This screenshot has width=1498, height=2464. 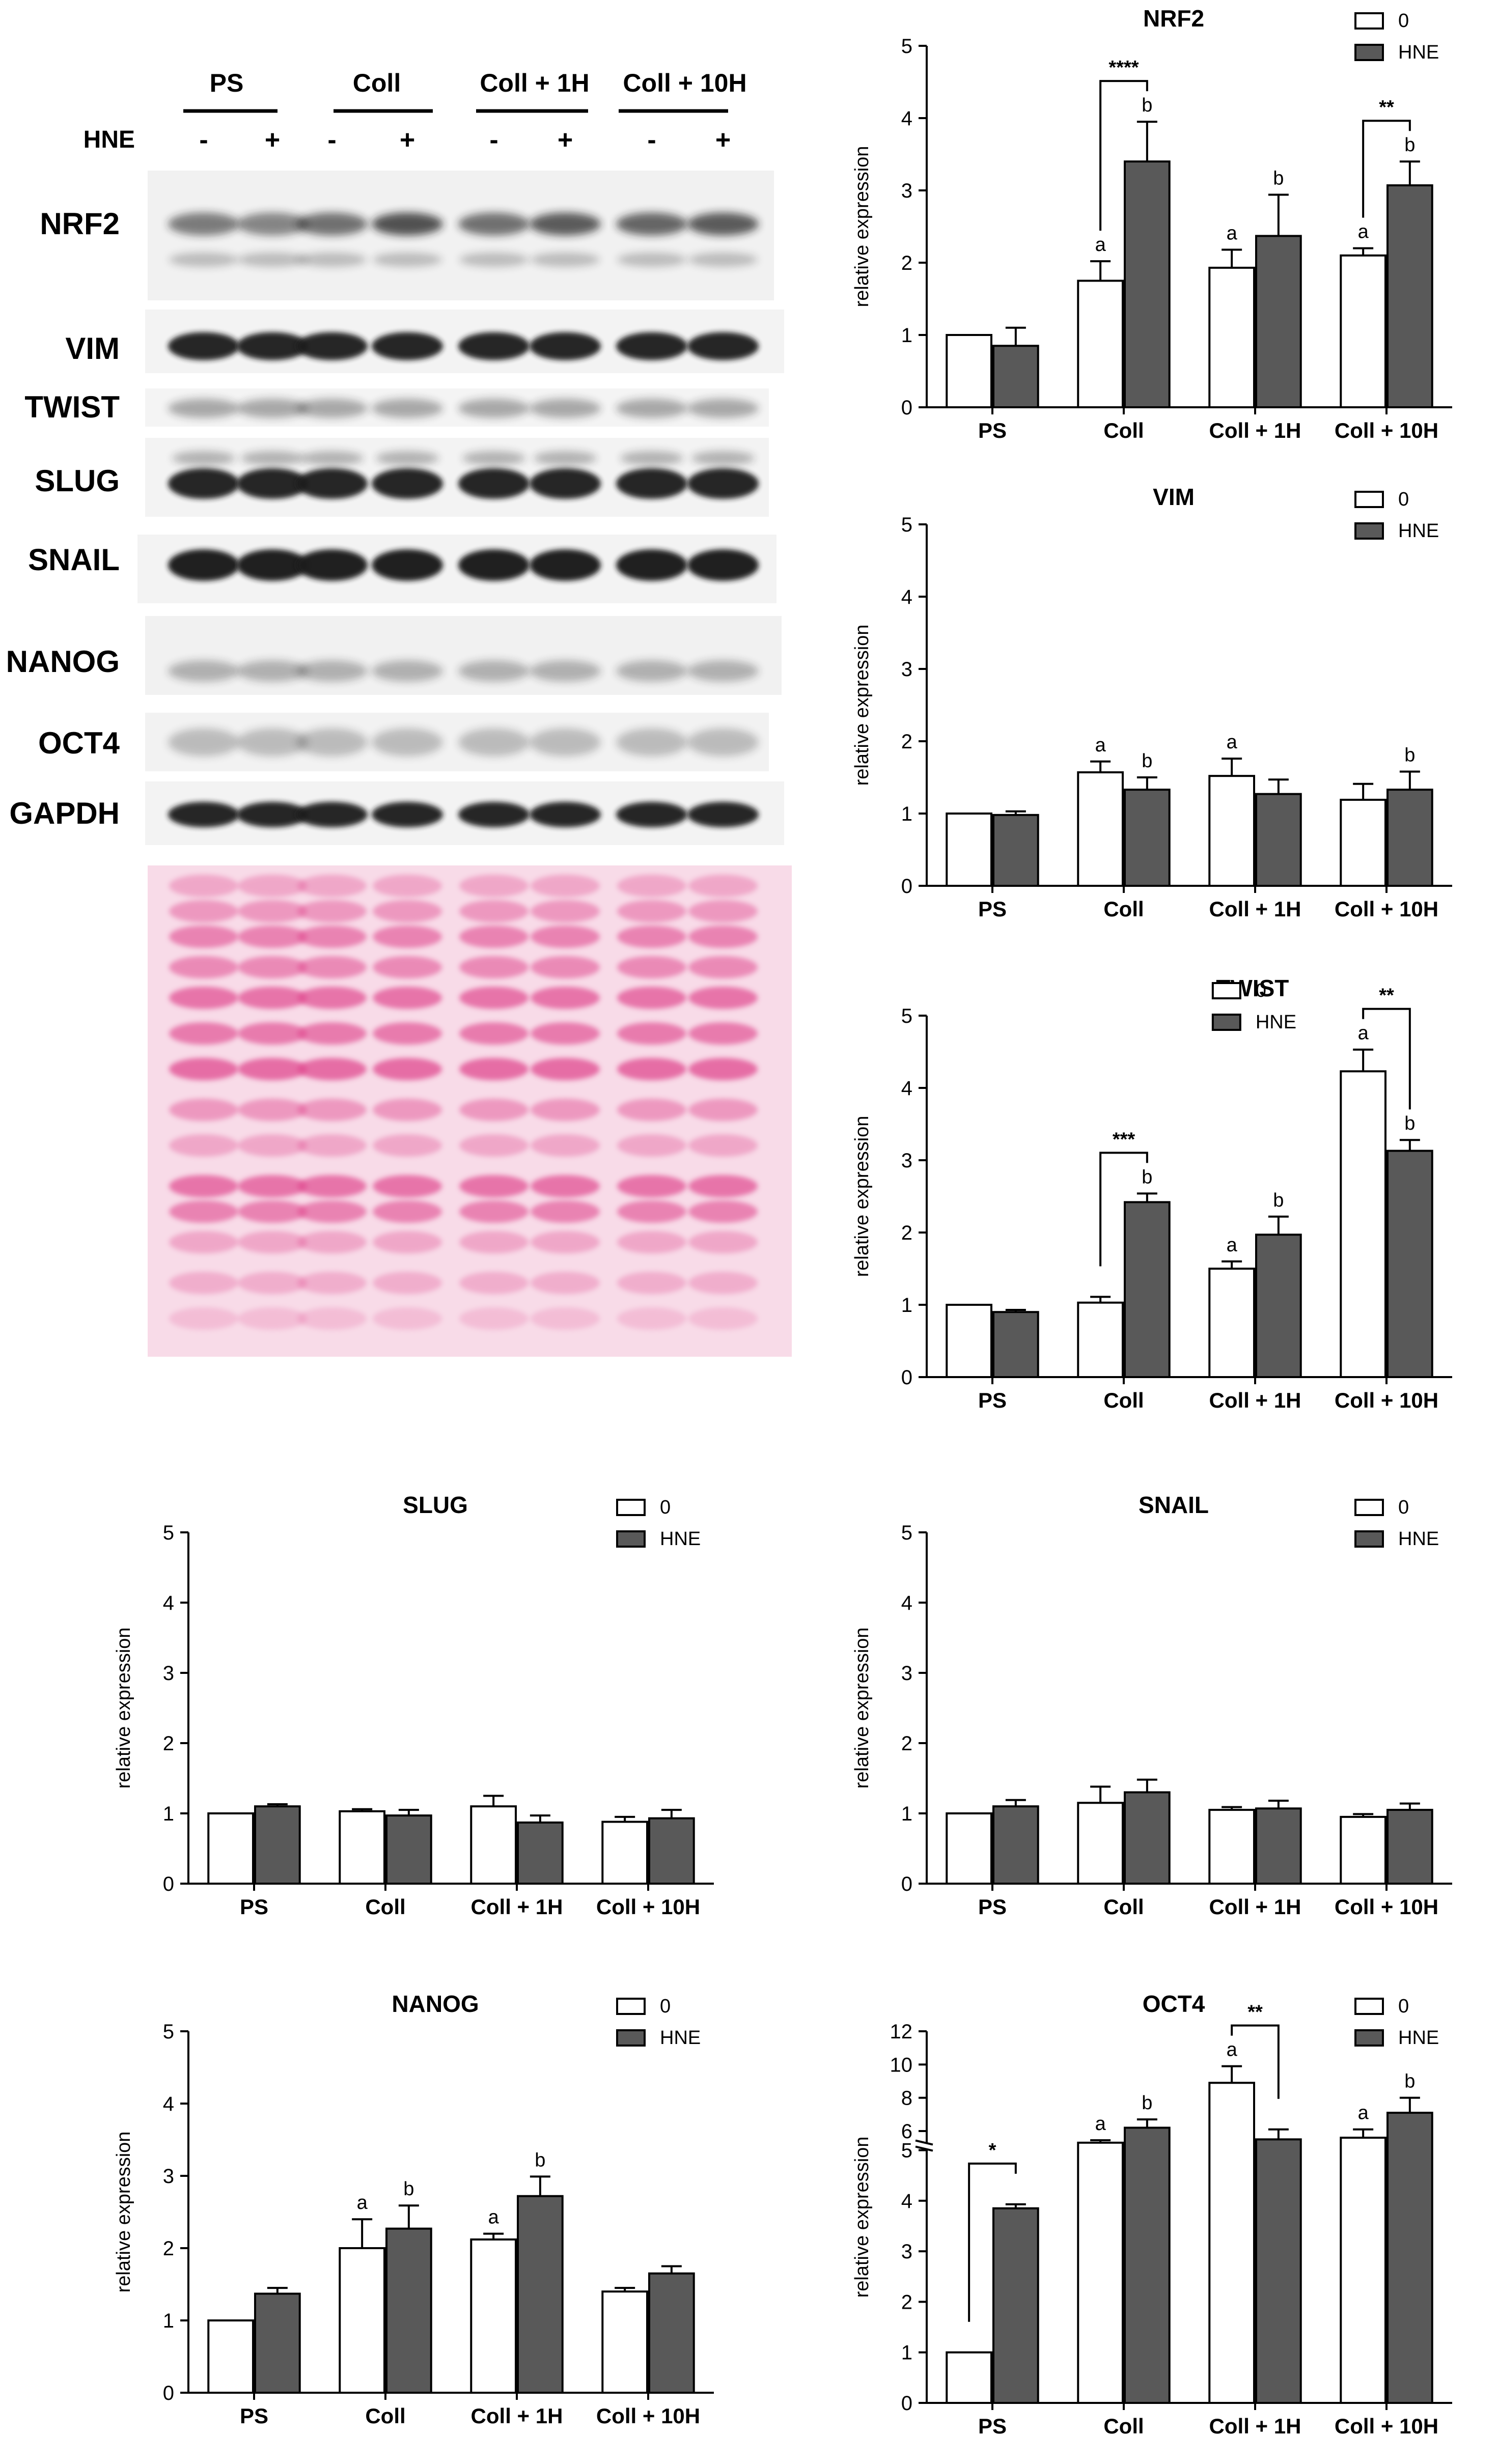 I want to click on x-tick-label: PS, so click(x=992, y=1400).